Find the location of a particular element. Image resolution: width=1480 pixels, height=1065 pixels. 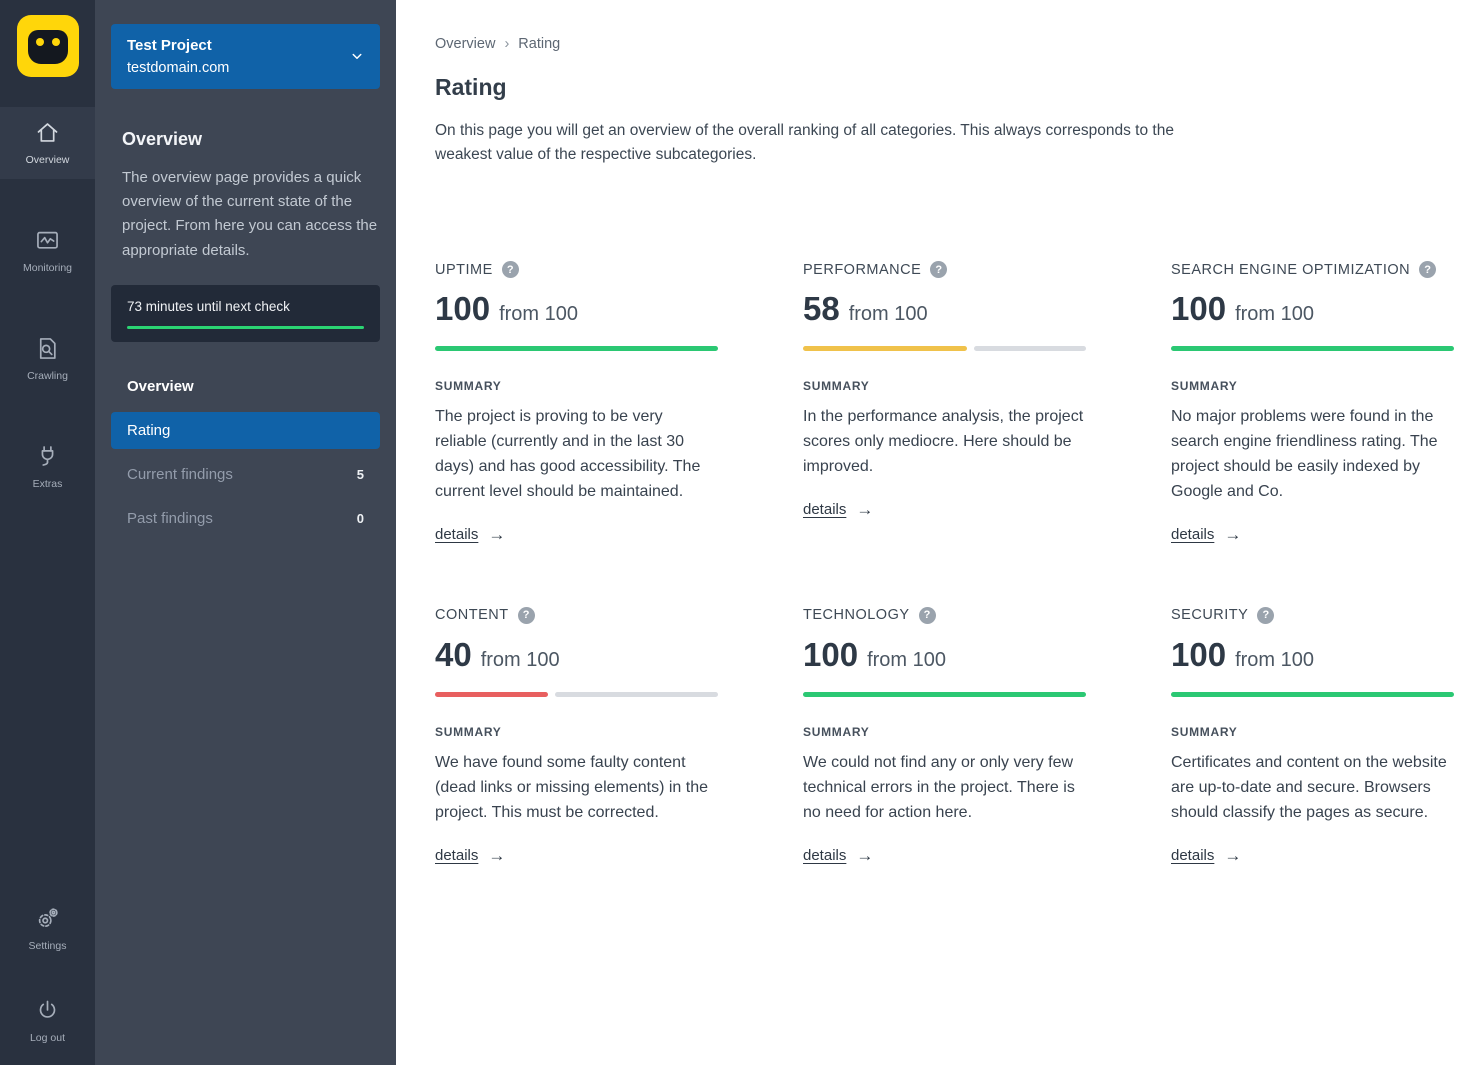

sidebar-item-monitoring: Monitoring is located at coordinates (47, 251).